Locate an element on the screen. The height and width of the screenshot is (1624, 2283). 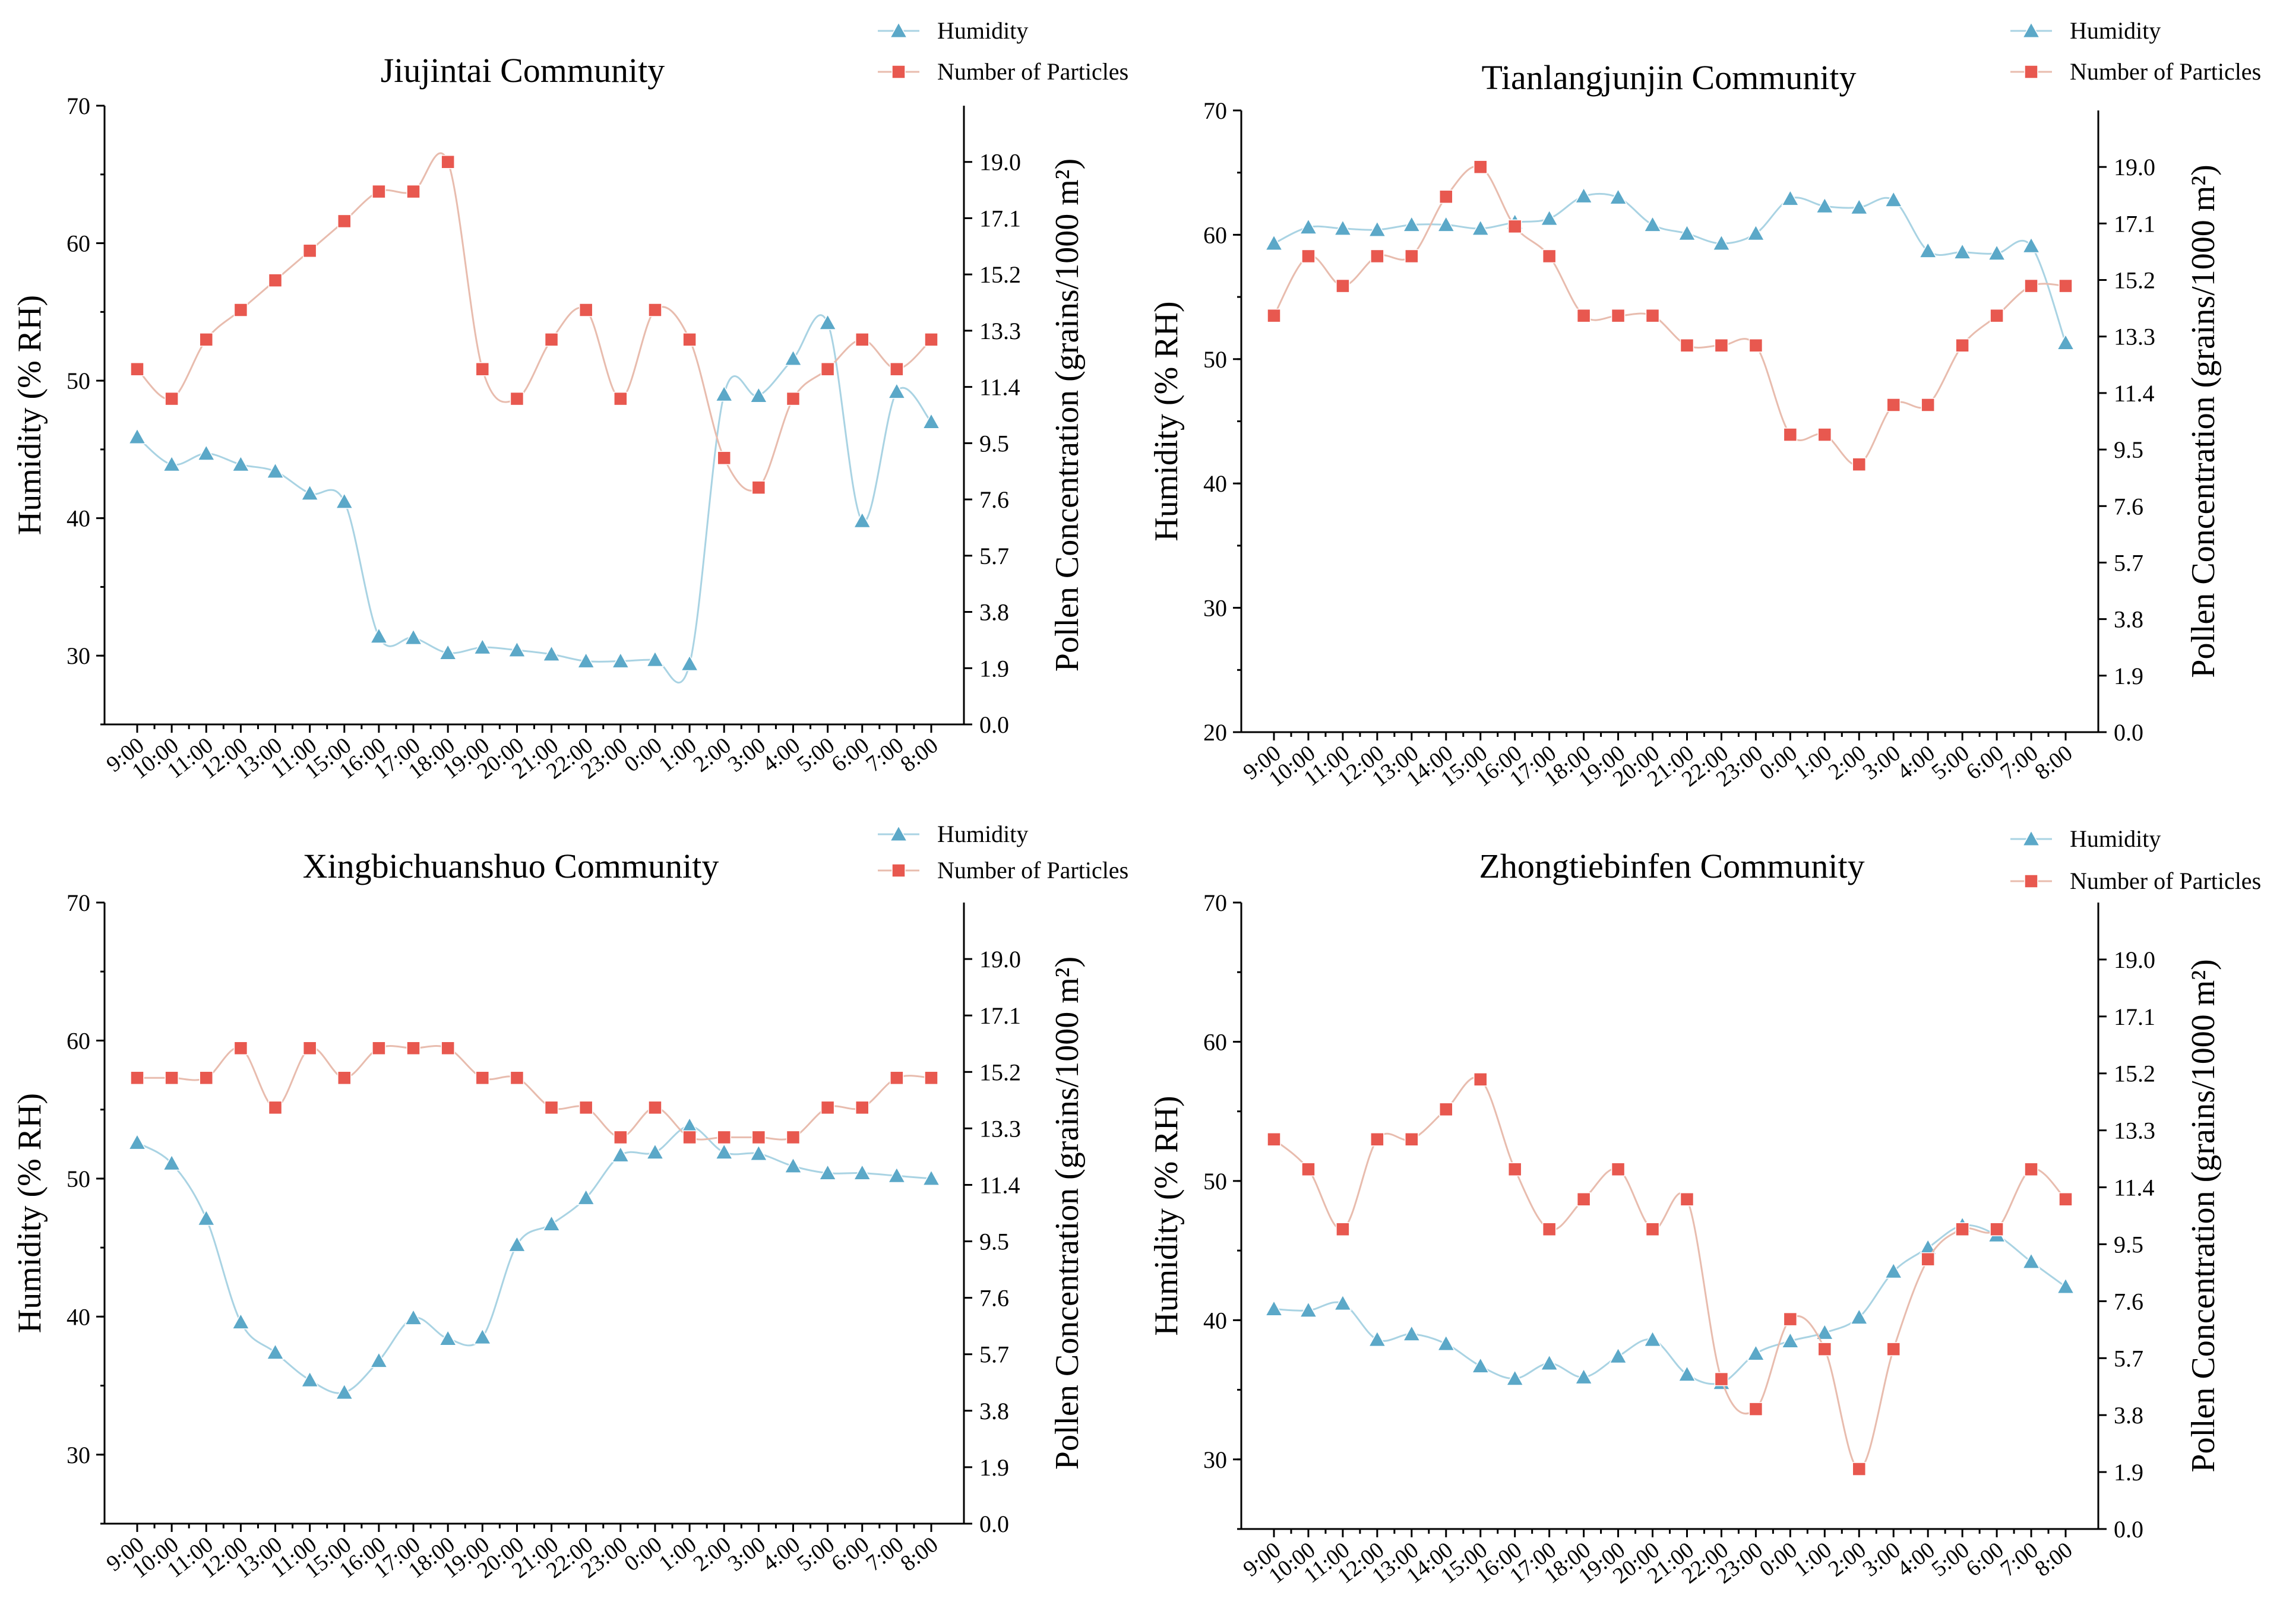
series-line-humidity is located at coordinates (534, 498).